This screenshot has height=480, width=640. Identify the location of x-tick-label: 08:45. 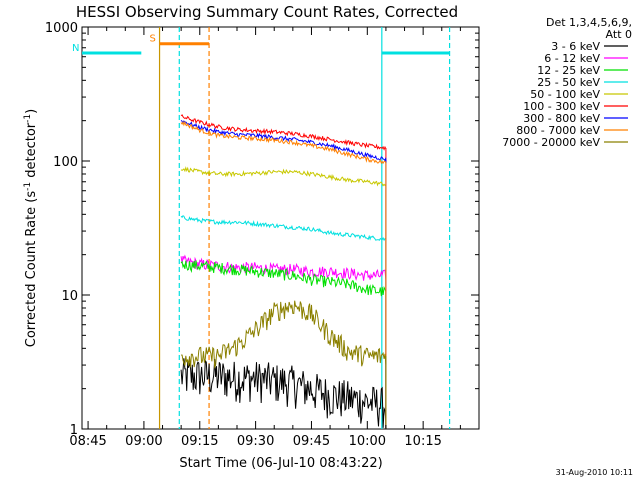
(87, 441).